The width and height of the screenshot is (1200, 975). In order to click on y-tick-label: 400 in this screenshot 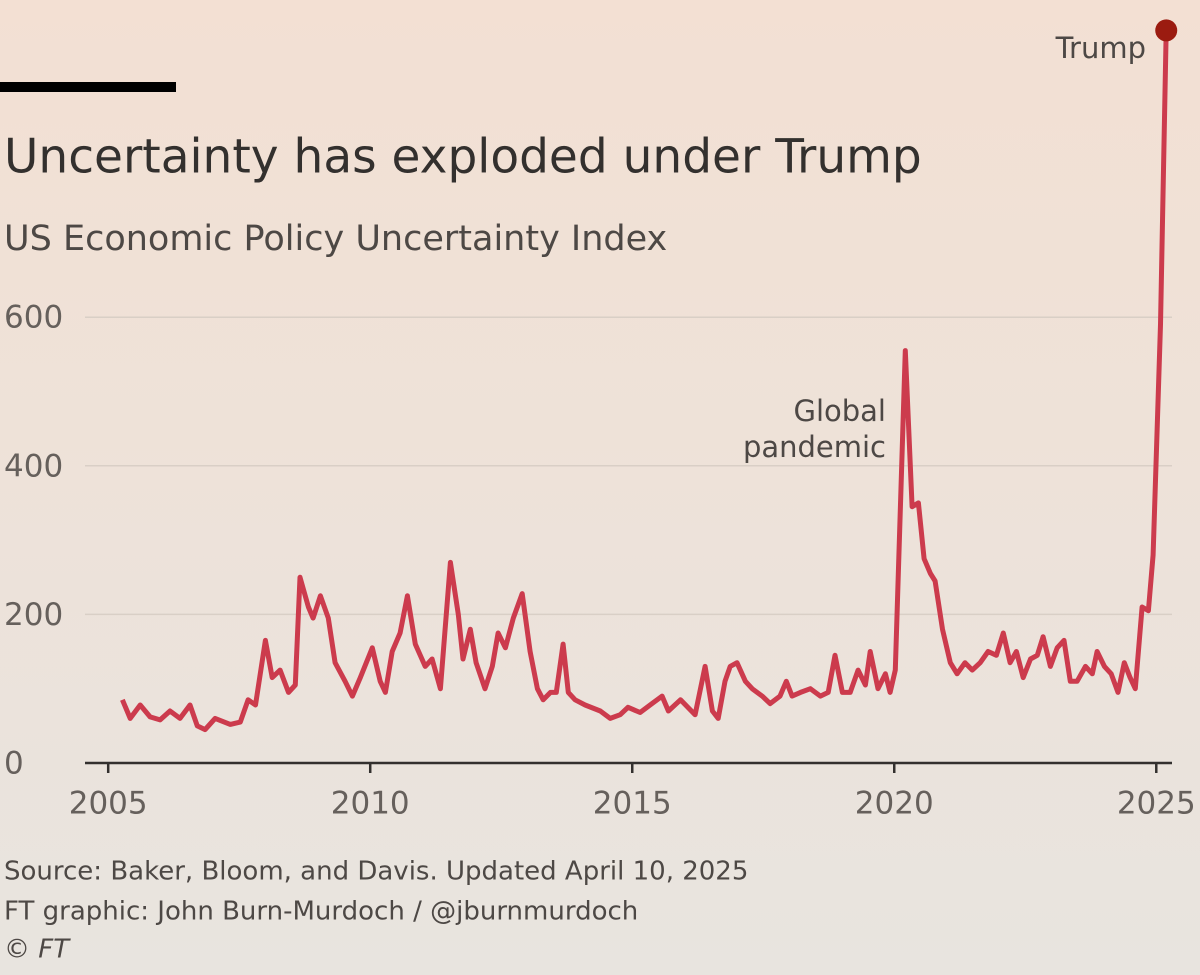, I will do `click(33, 466)`.